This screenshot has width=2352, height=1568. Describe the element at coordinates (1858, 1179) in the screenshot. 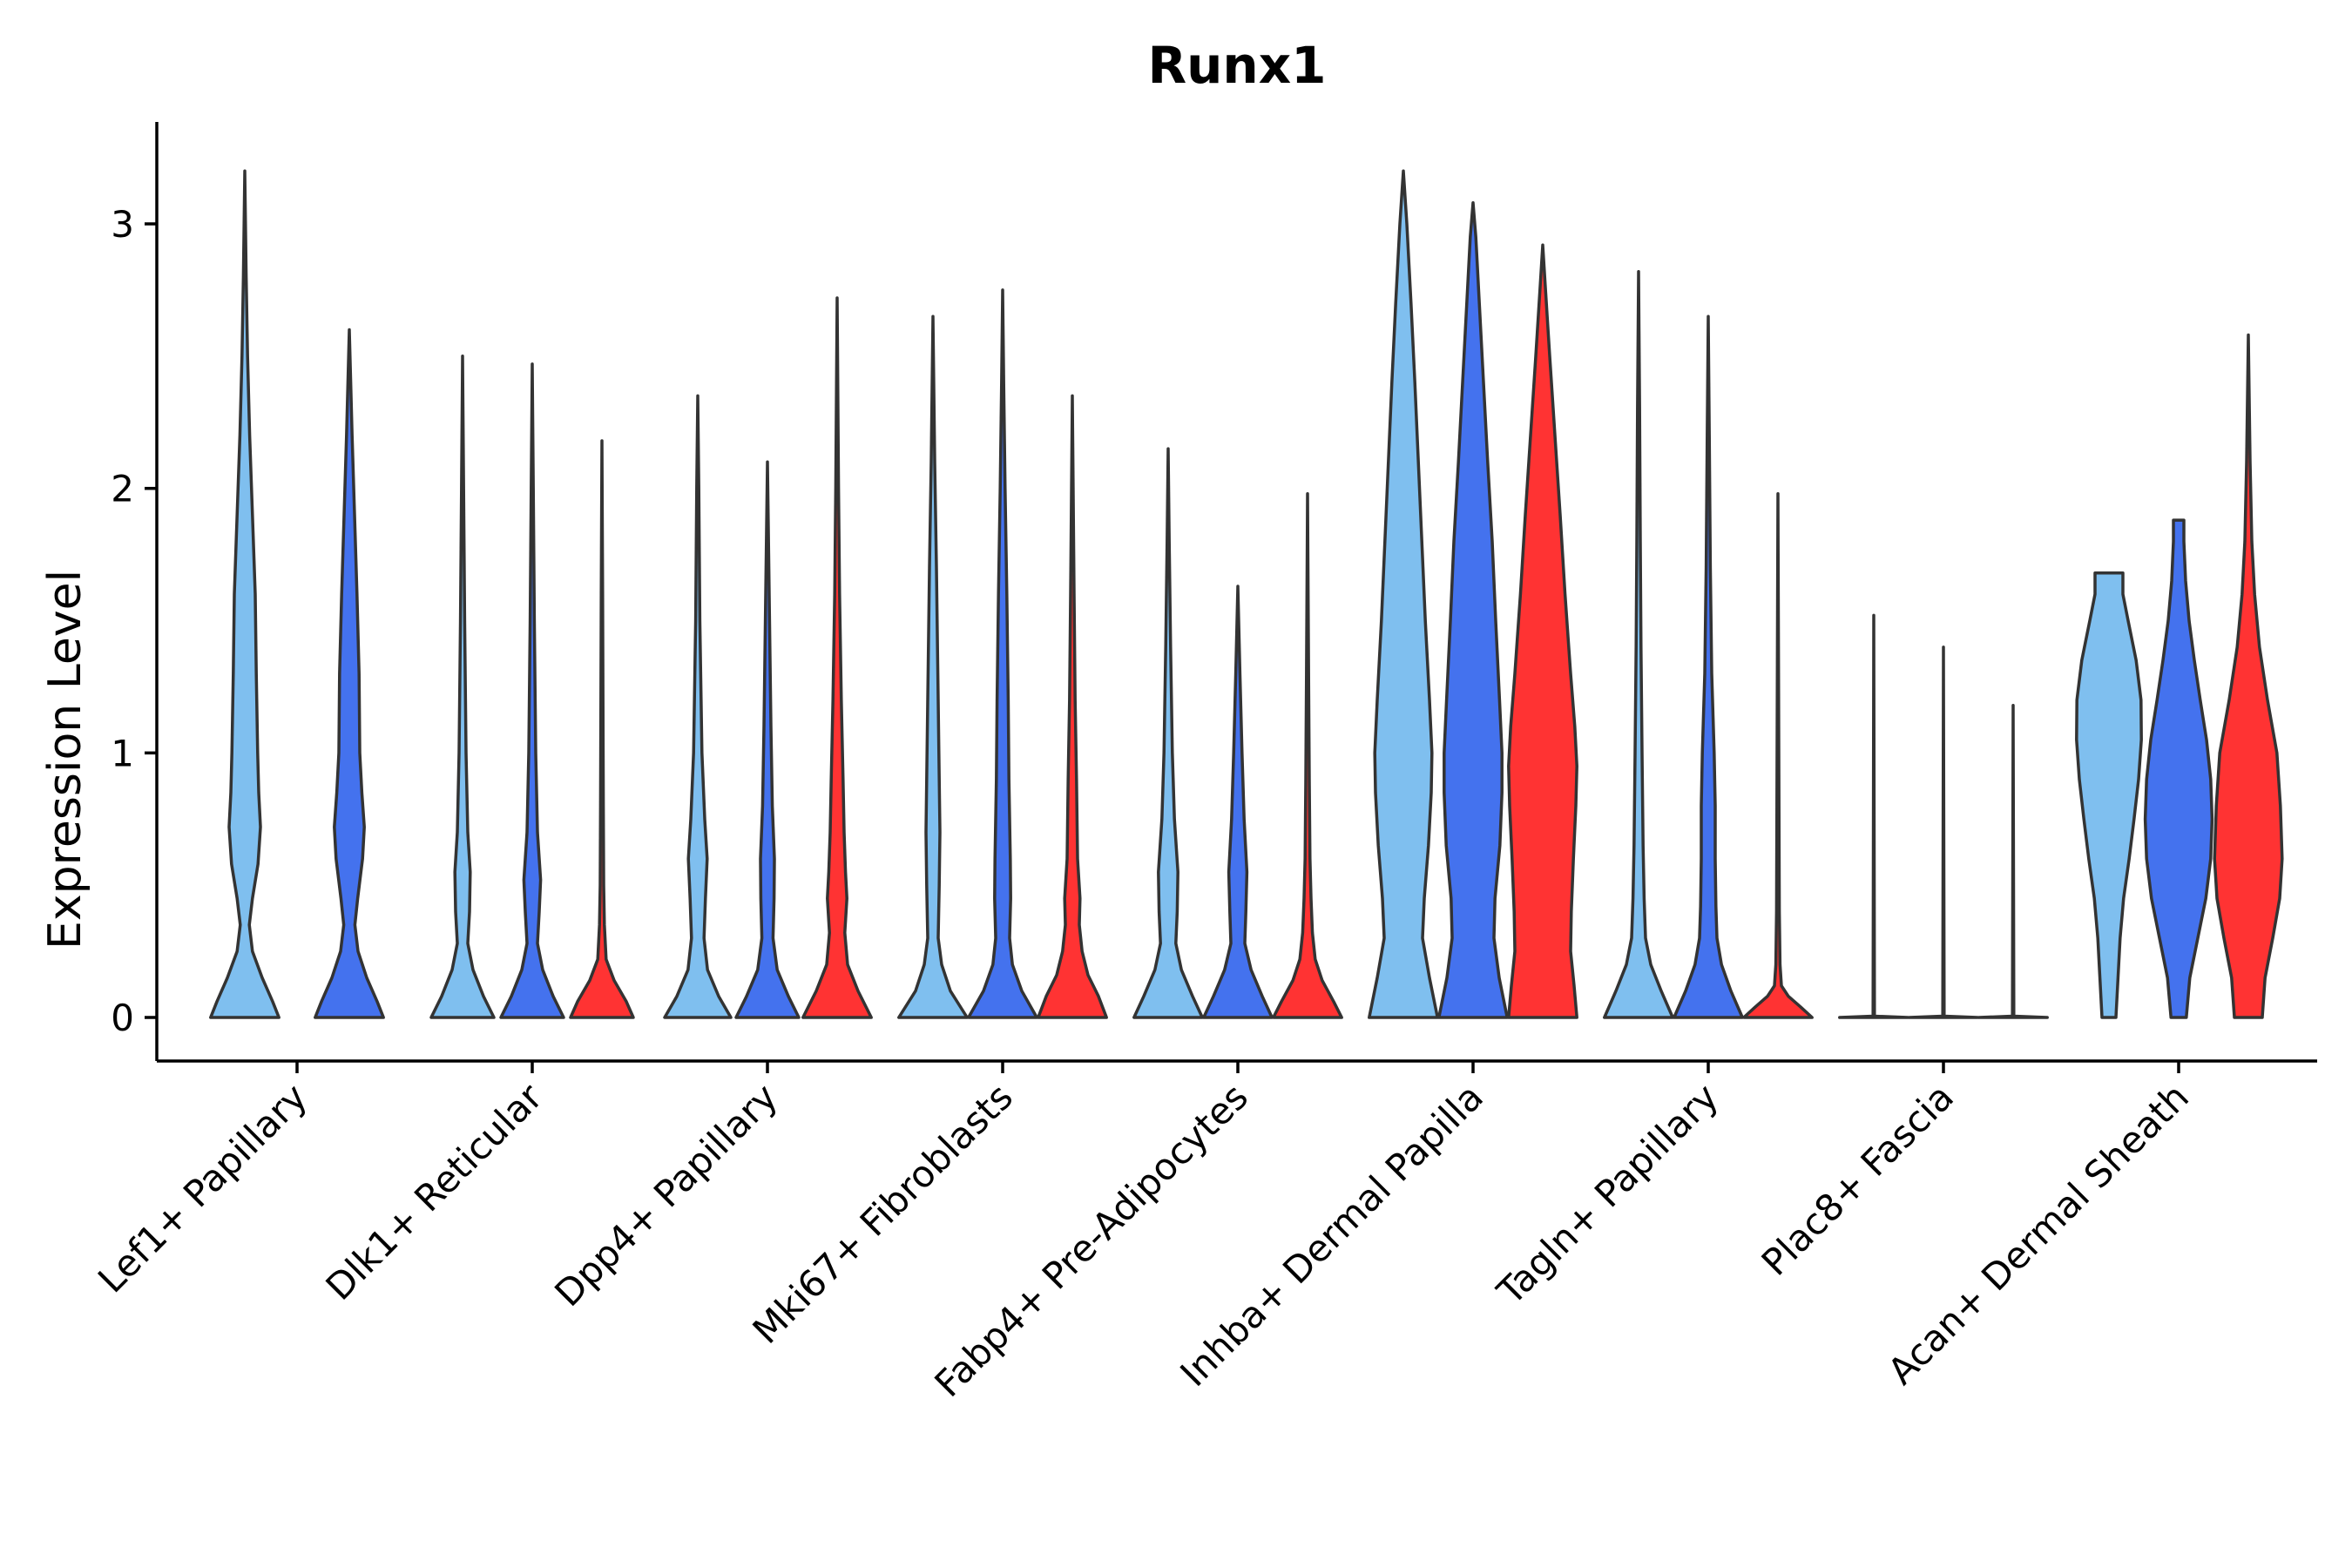

I see `x-tick-label-7: Plac8+ Fascia` at that location.